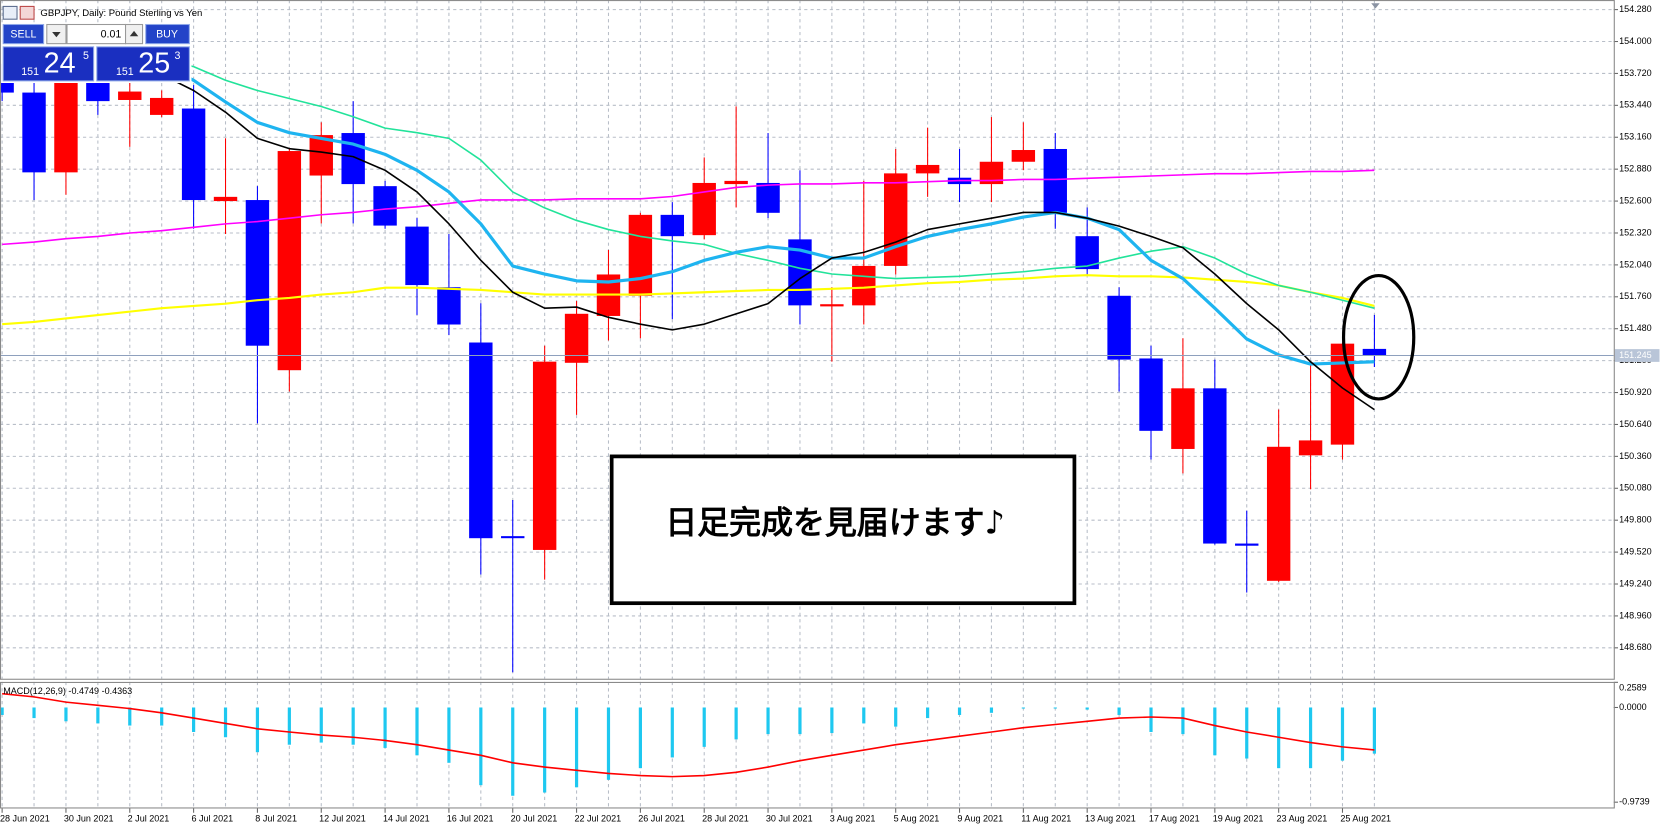 The width and height of the screenshot is (1668, 833). I want to click on x-tick-label: 17 Aug 2021, so click(1174, 819).